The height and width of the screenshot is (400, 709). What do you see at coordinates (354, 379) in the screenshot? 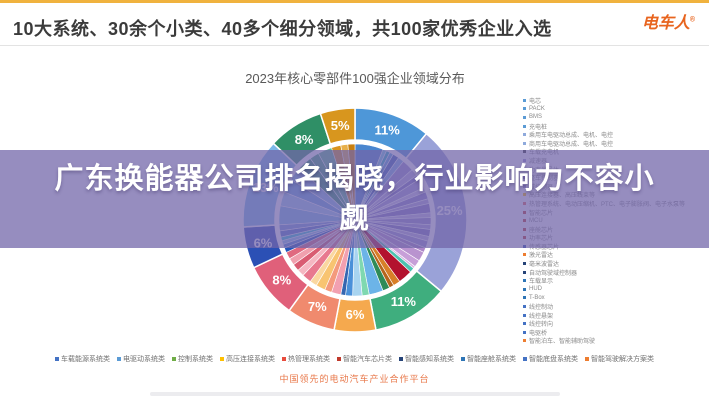
I see `footer-tagline: 中国领先的电动汽车产业合作平台` at bounding box center [354, 379].